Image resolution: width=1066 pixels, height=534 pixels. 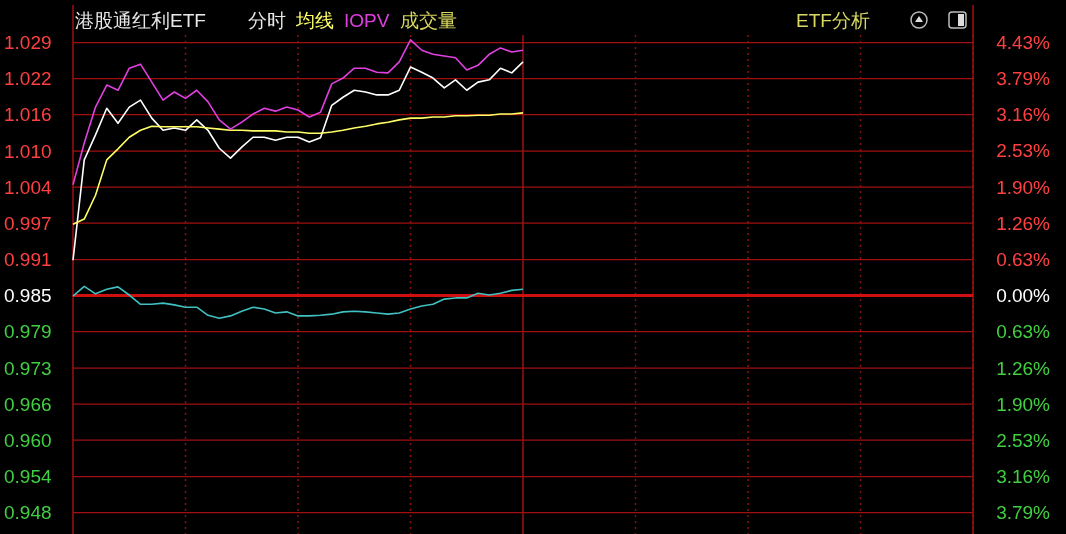 What do you see at coordinates (28, 477) in the screenshot?
I see `y-tick-label: 0.954` at bounding box center [28, 477].